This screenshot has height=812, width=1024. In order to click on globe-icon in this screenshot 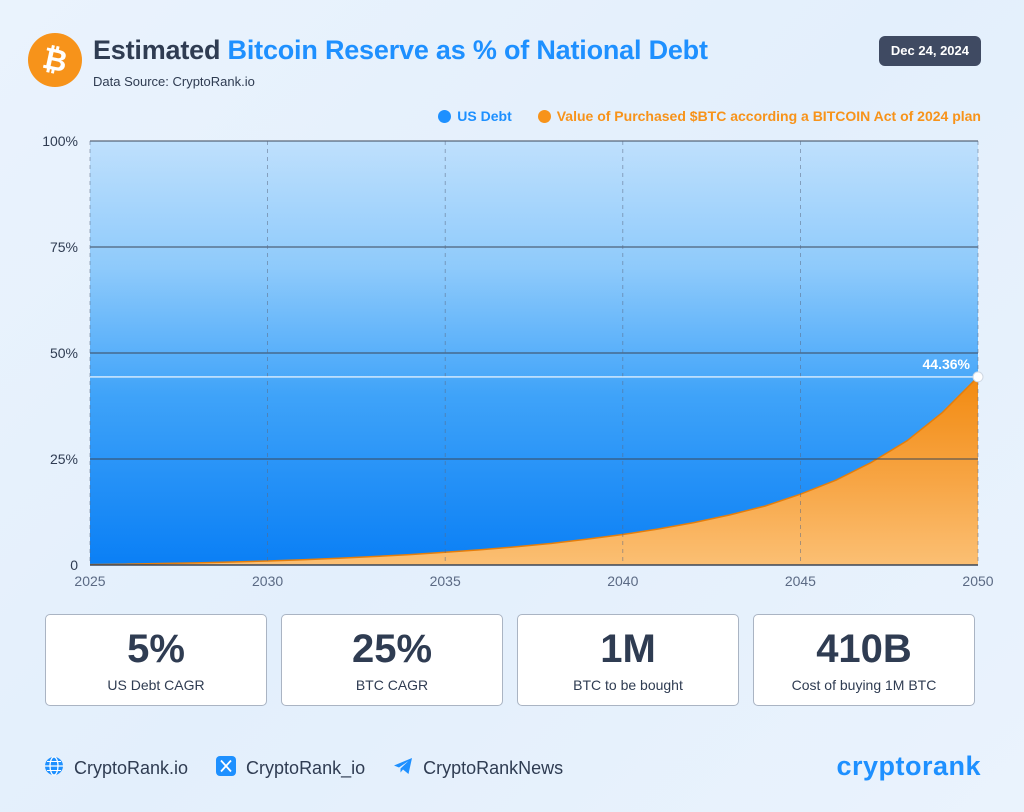, I will do `click(54, 768)`.